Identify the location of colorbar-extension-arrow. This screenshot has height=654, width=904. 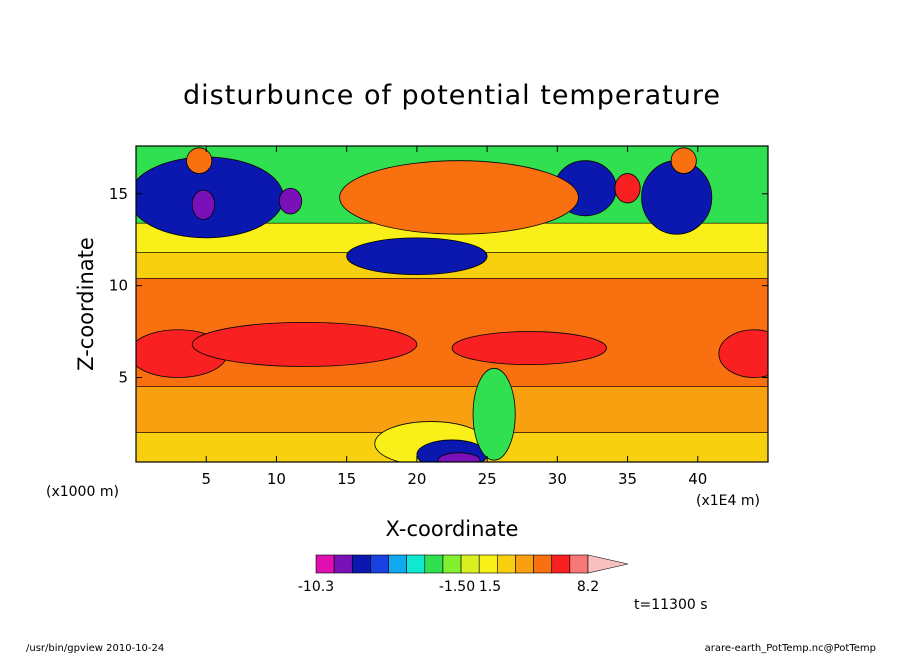
(608, 564).